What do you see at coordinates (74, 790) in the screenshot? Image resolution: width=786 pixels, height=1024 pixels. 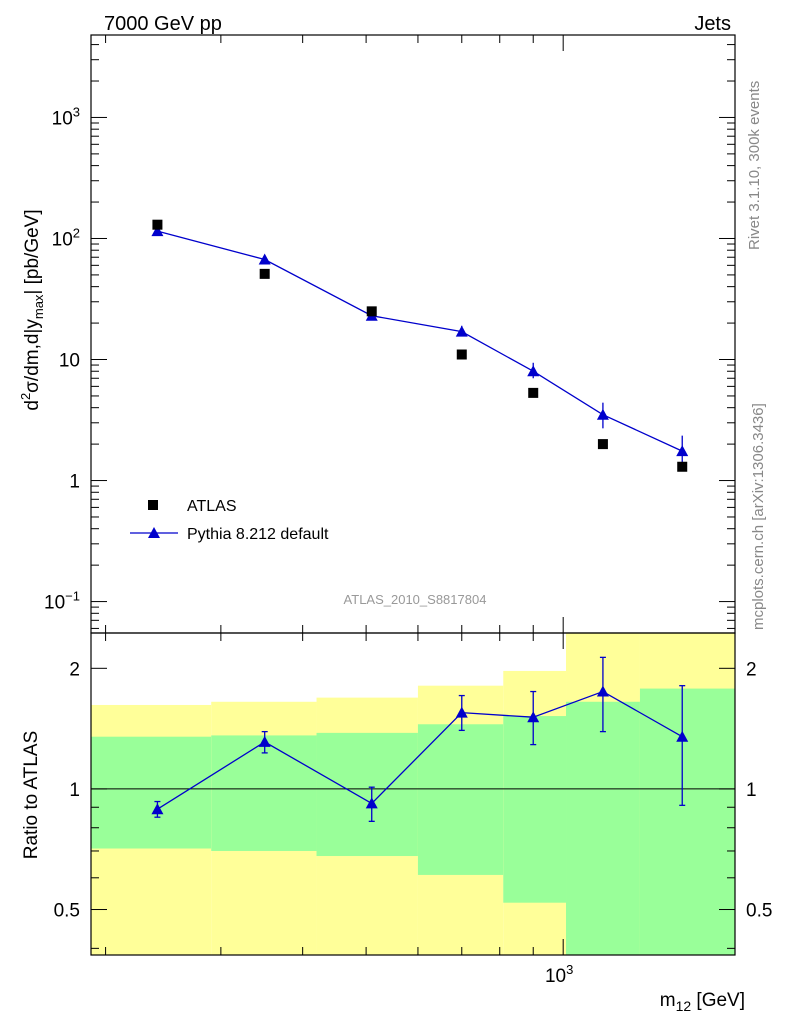 I see `ratio-y-tick-label-left-1: 1` at bounding box center [74, 790].